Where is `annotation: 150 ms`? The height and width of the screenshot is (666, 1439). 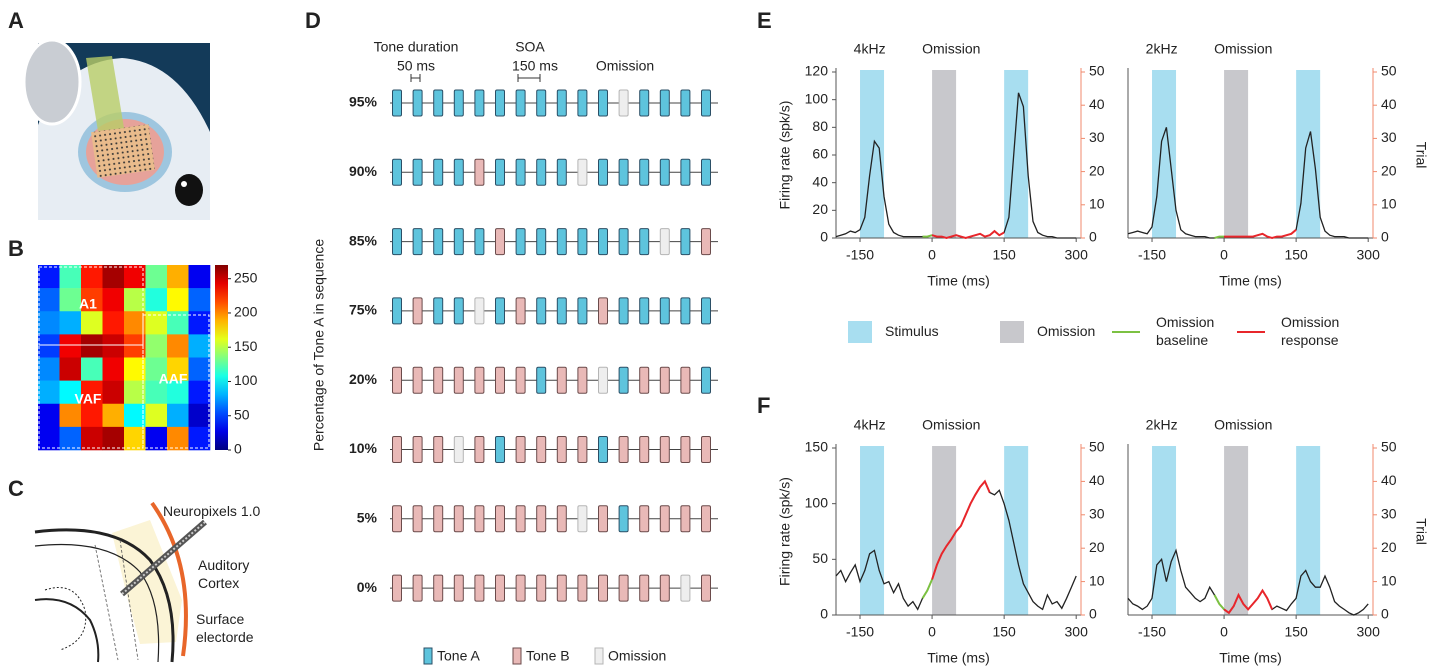 annotation: 150 ms is located at coordinates (535, 66).